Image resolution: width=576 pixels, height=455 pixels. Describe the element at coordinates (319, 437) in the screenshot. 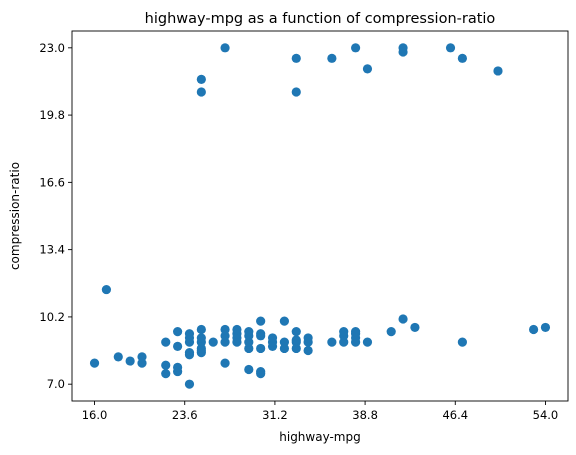

I see `x-axis-label: highway-mpg` at that location.